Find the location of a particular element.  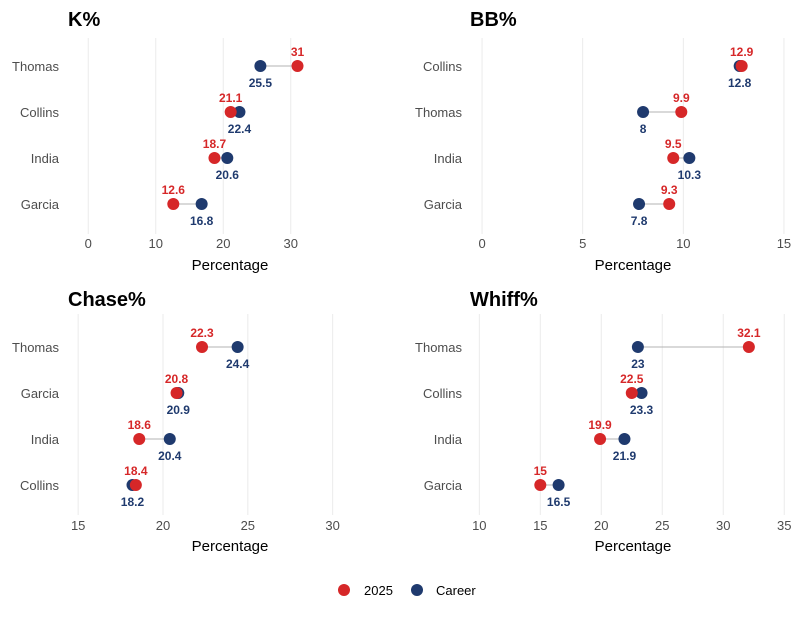

panel-title: BB% is located at coordinates (493, 20).